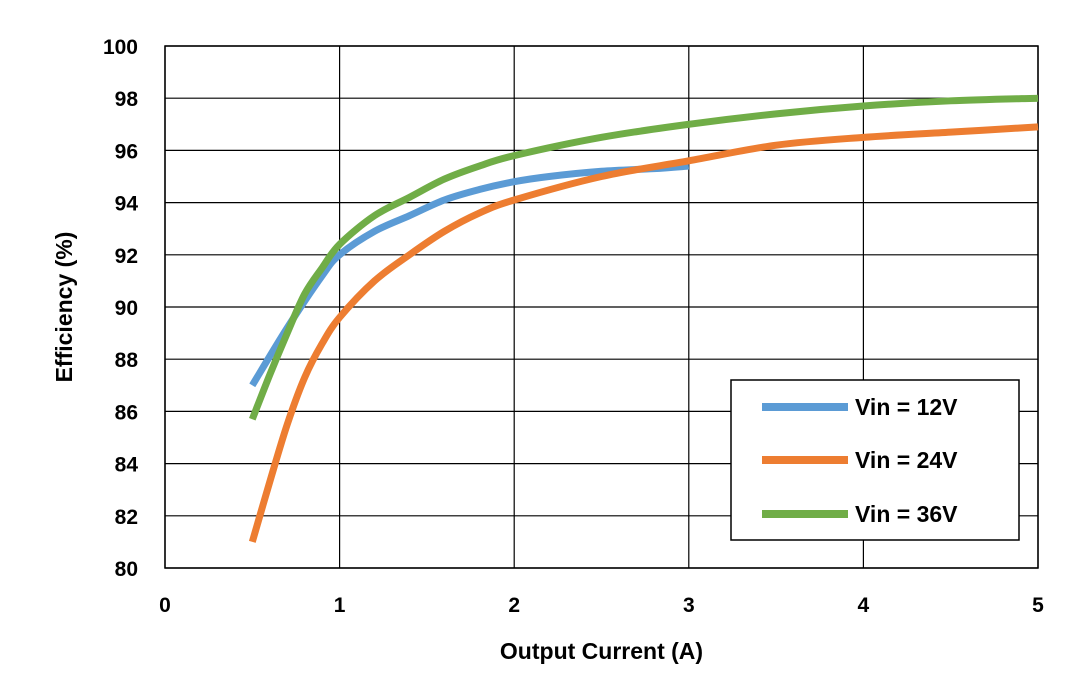  I want to click on x-tick-label: 0, so click(165, 605).